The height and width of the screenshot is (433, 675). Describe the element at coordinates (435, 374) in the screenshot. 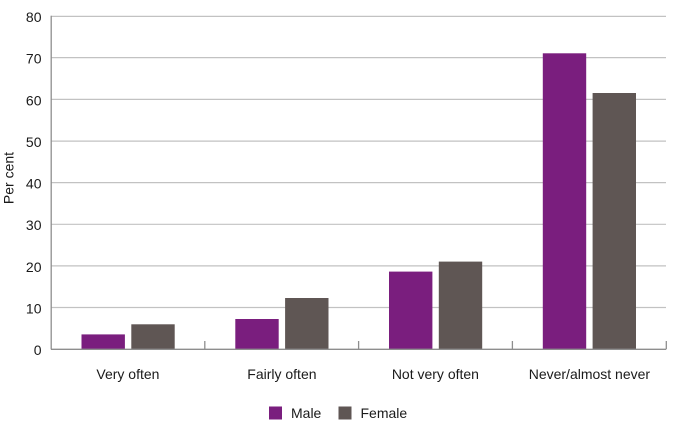

I see `svg-text: Not very often` at that location.